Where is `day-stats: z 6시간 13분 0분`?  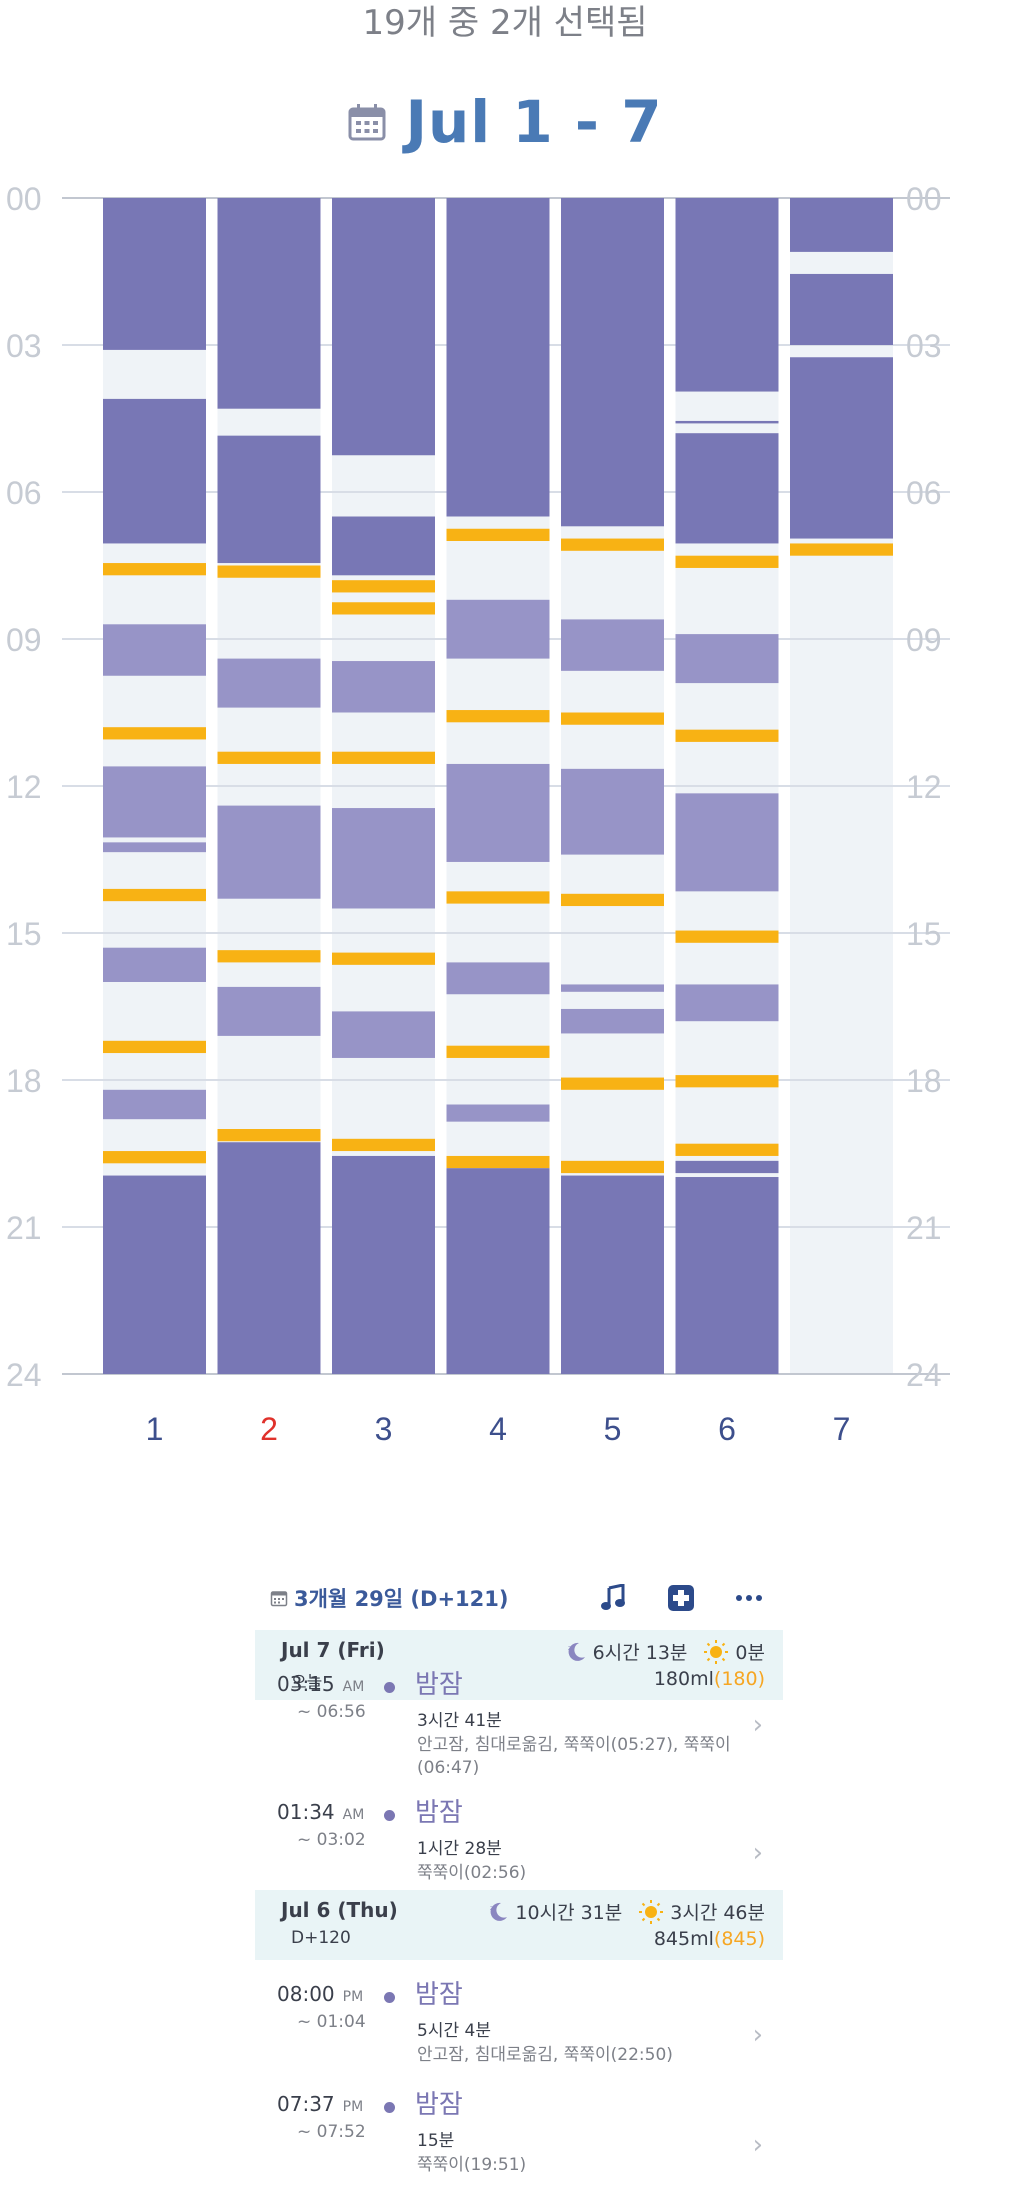
day-stats: z 6시간 13분 0분 is located at coordinates (665, 1651).